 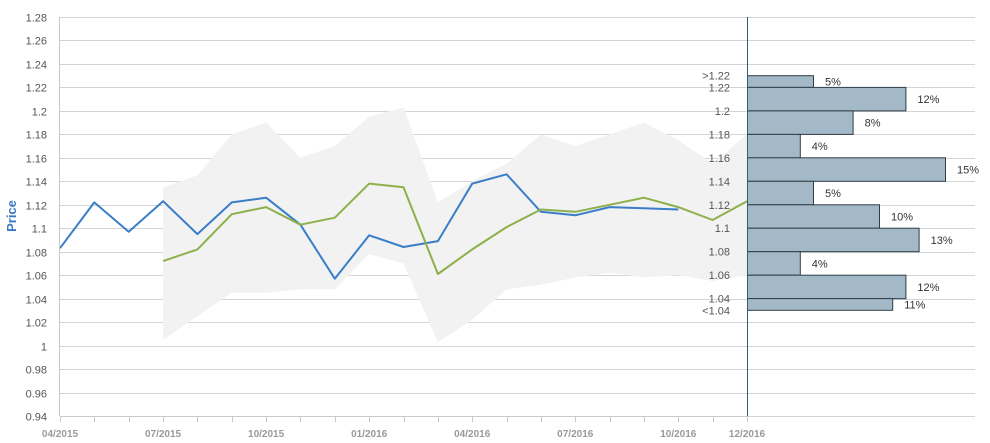 I want to click on y-tick-label: 1.2, so click(x=39, y=113).